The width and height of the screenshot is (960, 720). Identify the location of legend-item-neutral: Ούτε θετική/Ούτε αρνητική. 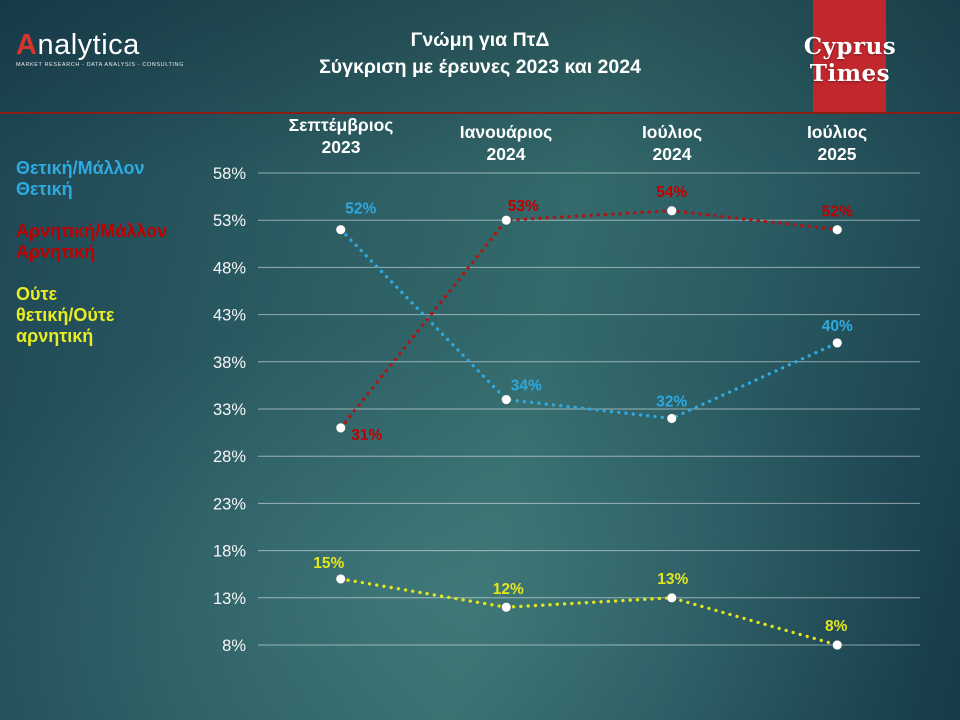
(65, 315).